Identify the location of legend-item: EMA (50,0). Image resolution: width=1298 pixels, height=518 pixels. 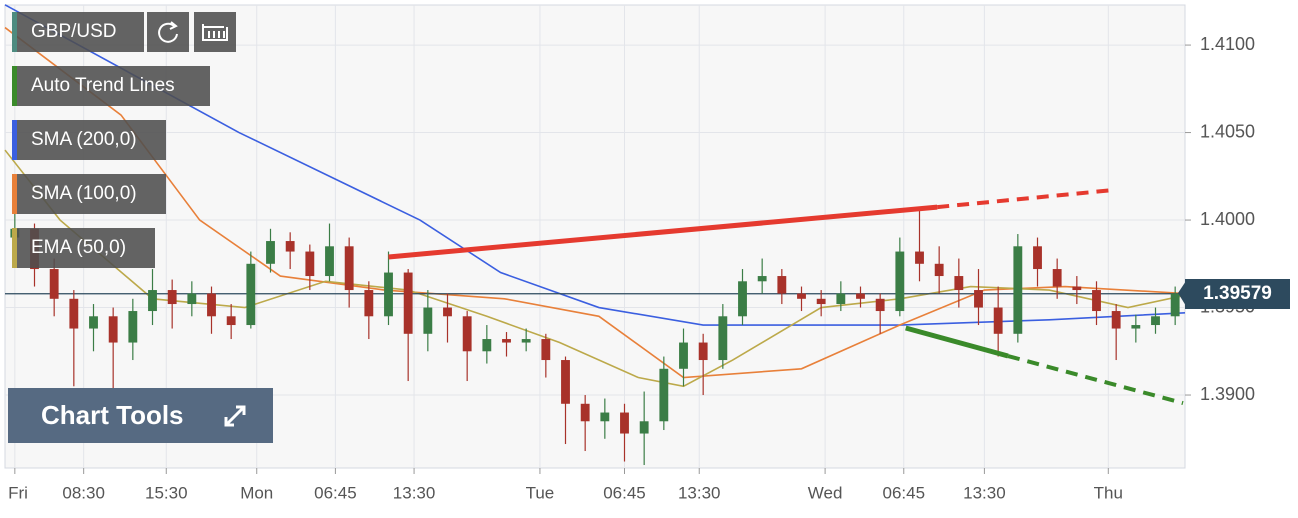
(83, 248).